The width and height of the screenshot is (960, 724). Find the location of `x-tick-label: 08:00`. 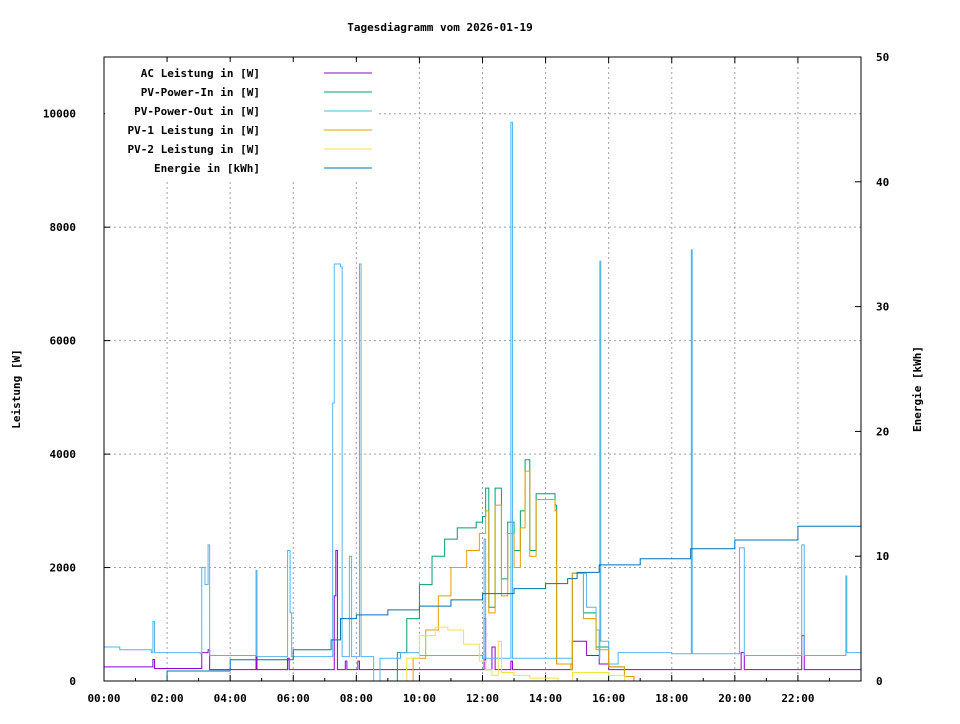

x-tick-label: 08:00 is located at coordinates (356, 698).